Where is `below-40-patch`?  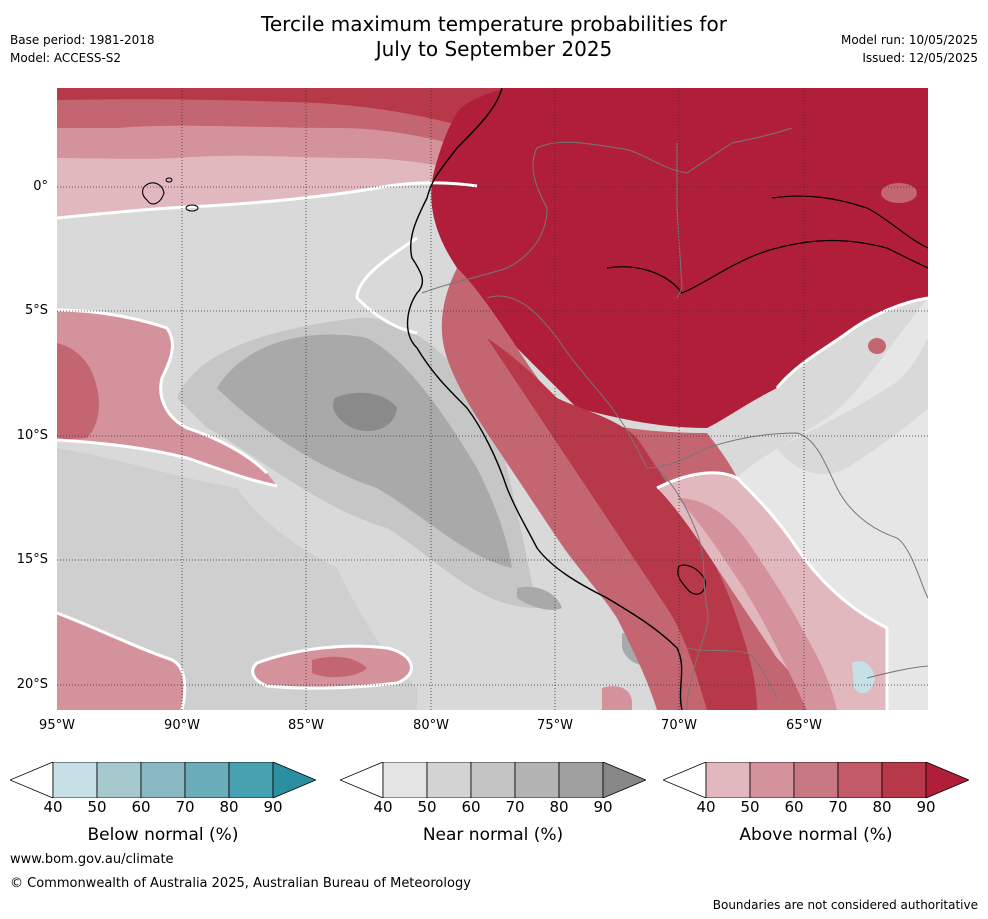 below-40-patch is located at coordinates (863, 677).